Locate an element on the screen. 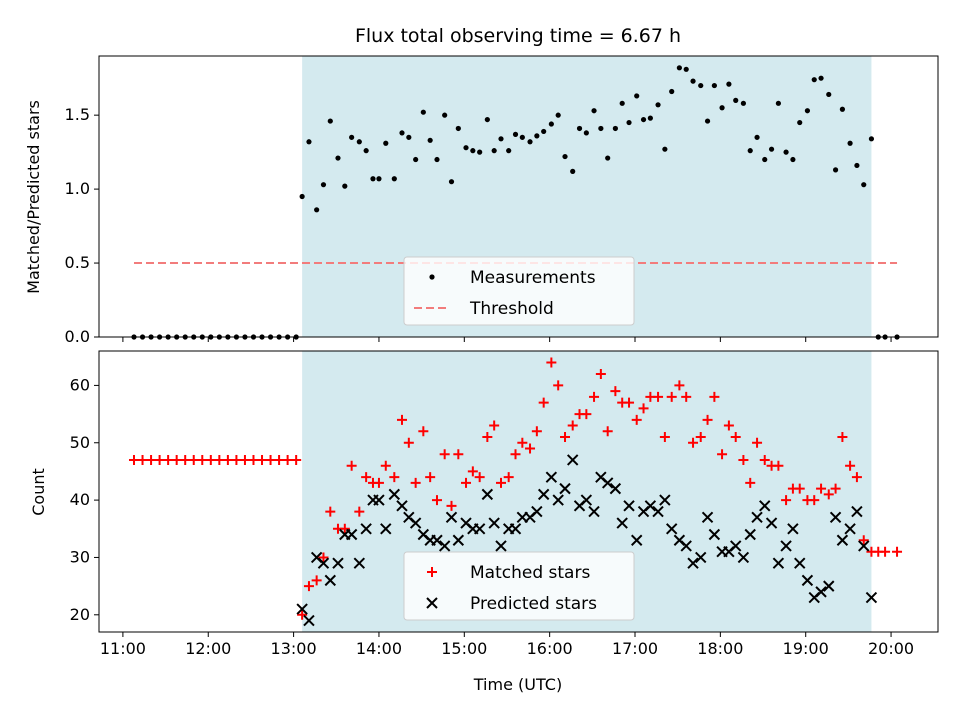  legend-box is located at coordinates (519, 291).